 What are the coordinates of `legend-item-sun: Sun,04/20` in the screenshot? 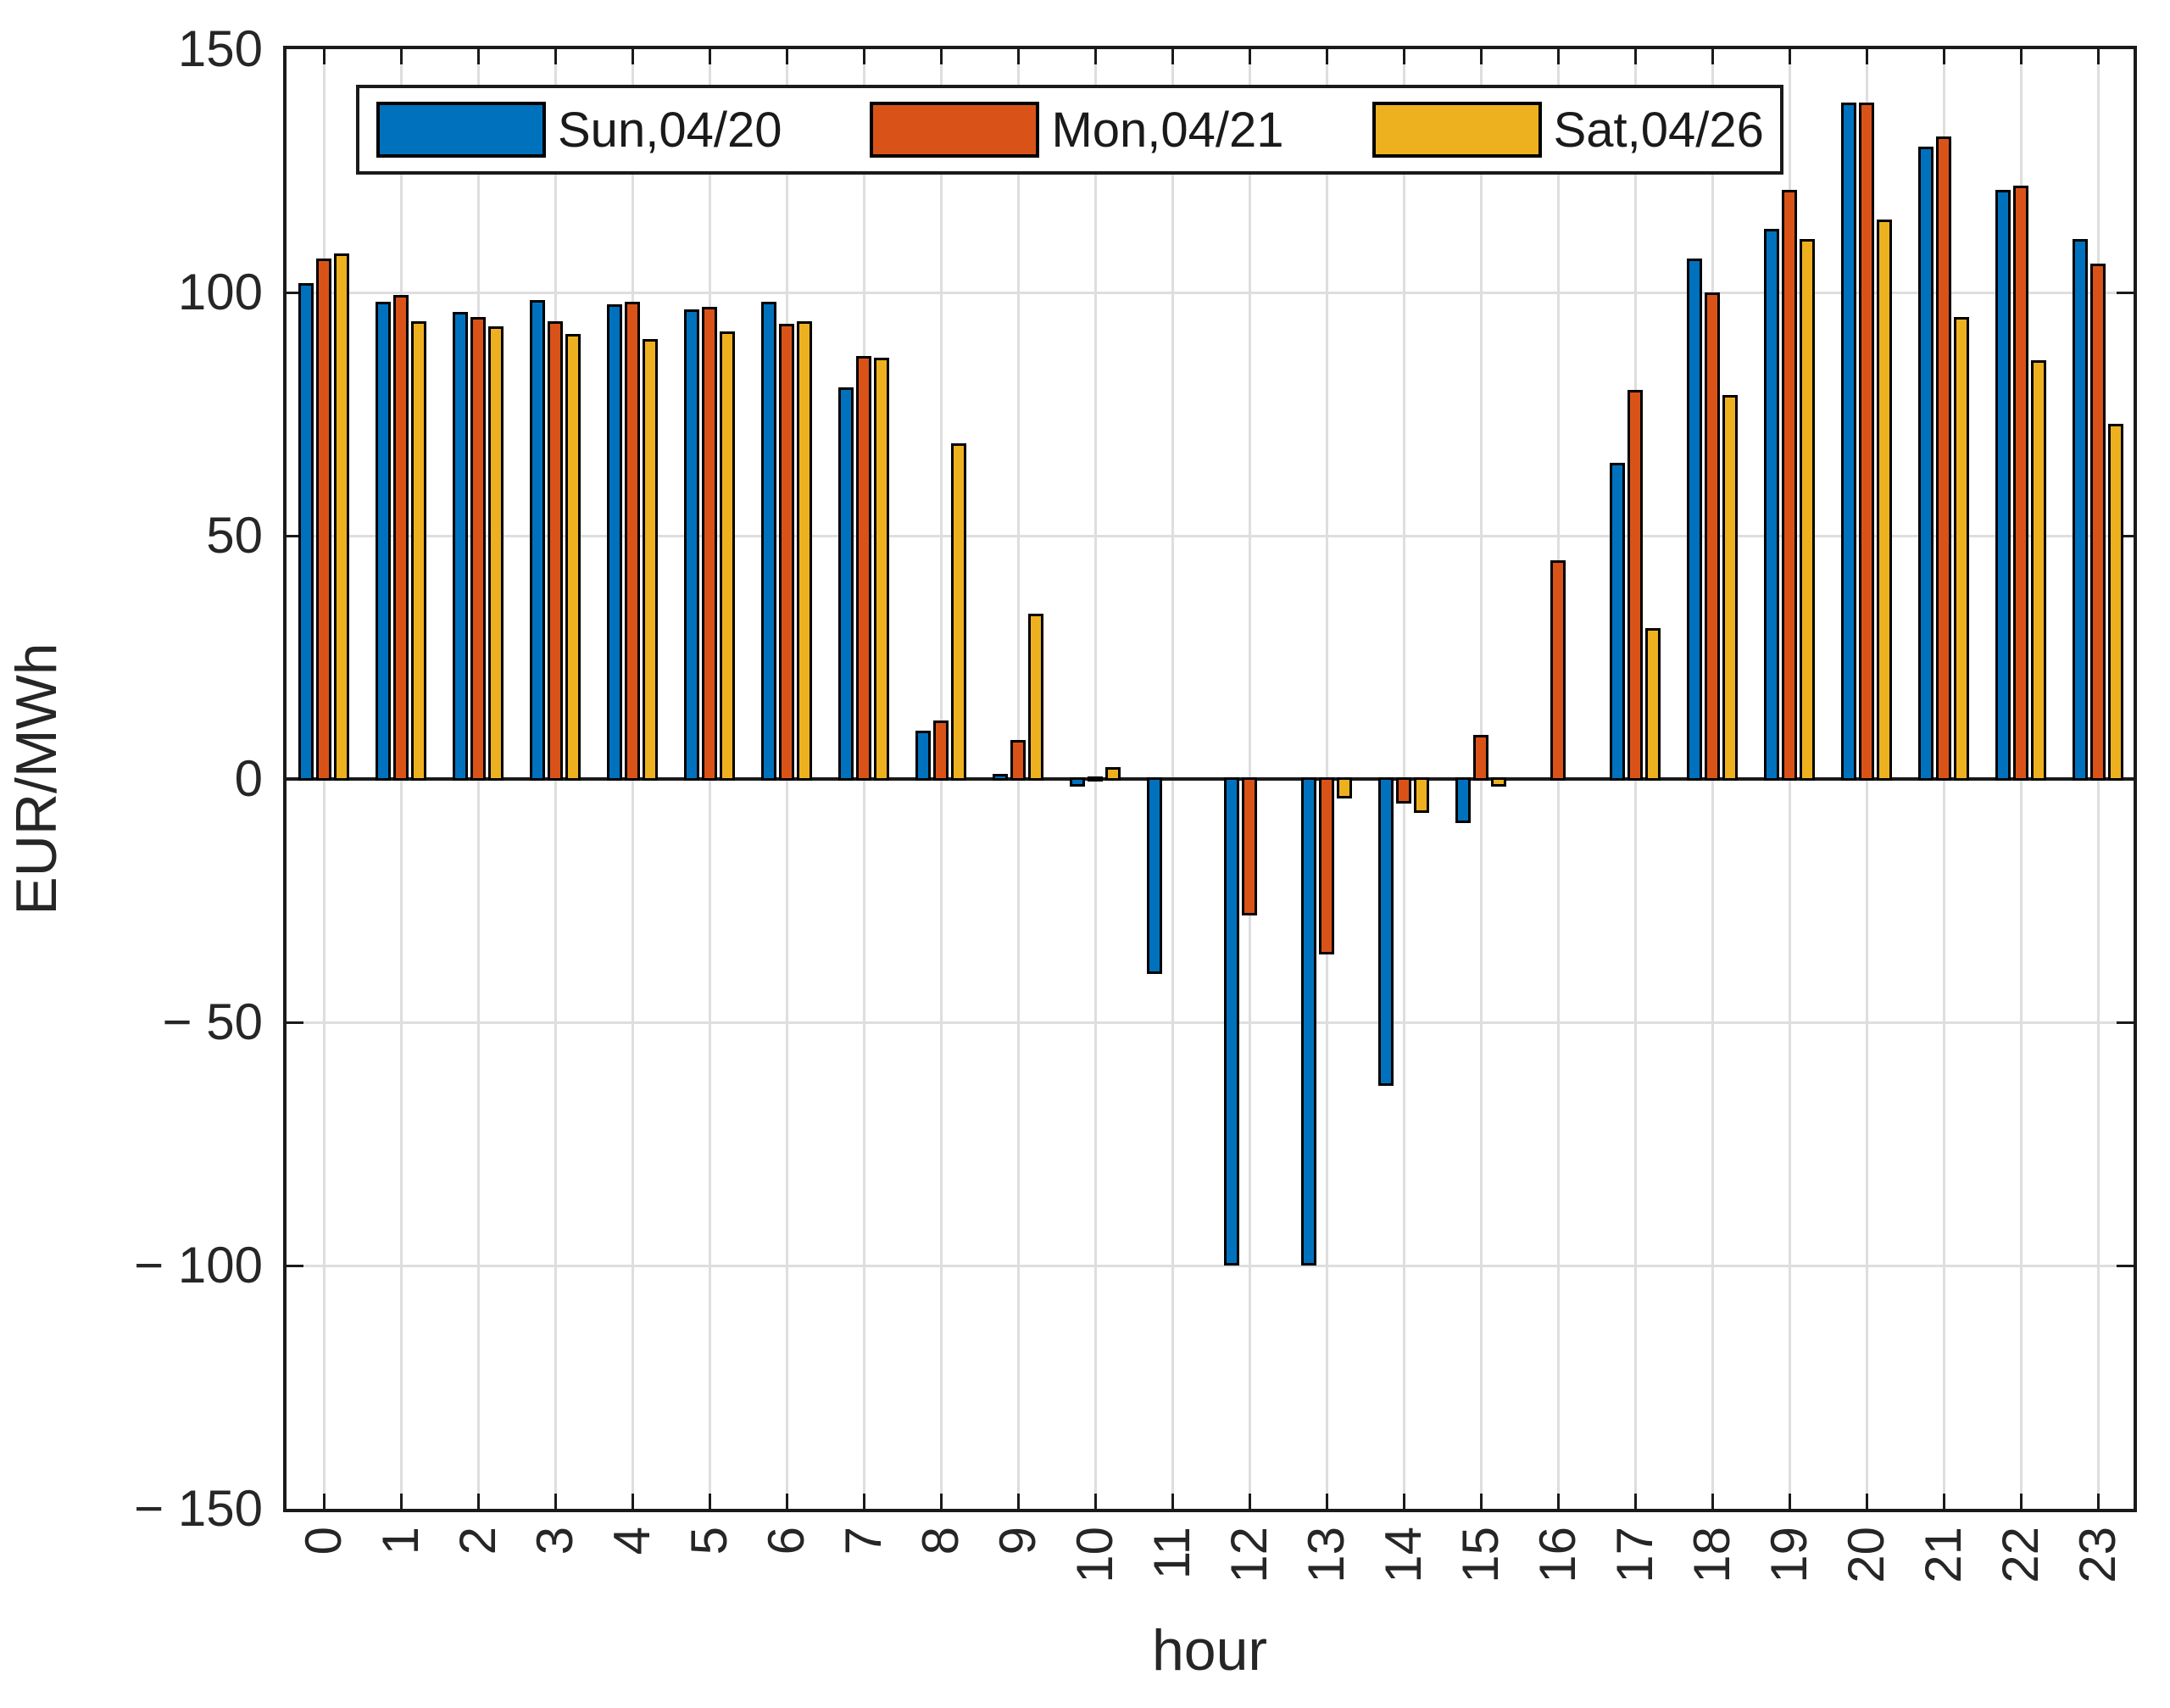 It's located at (579, 130).